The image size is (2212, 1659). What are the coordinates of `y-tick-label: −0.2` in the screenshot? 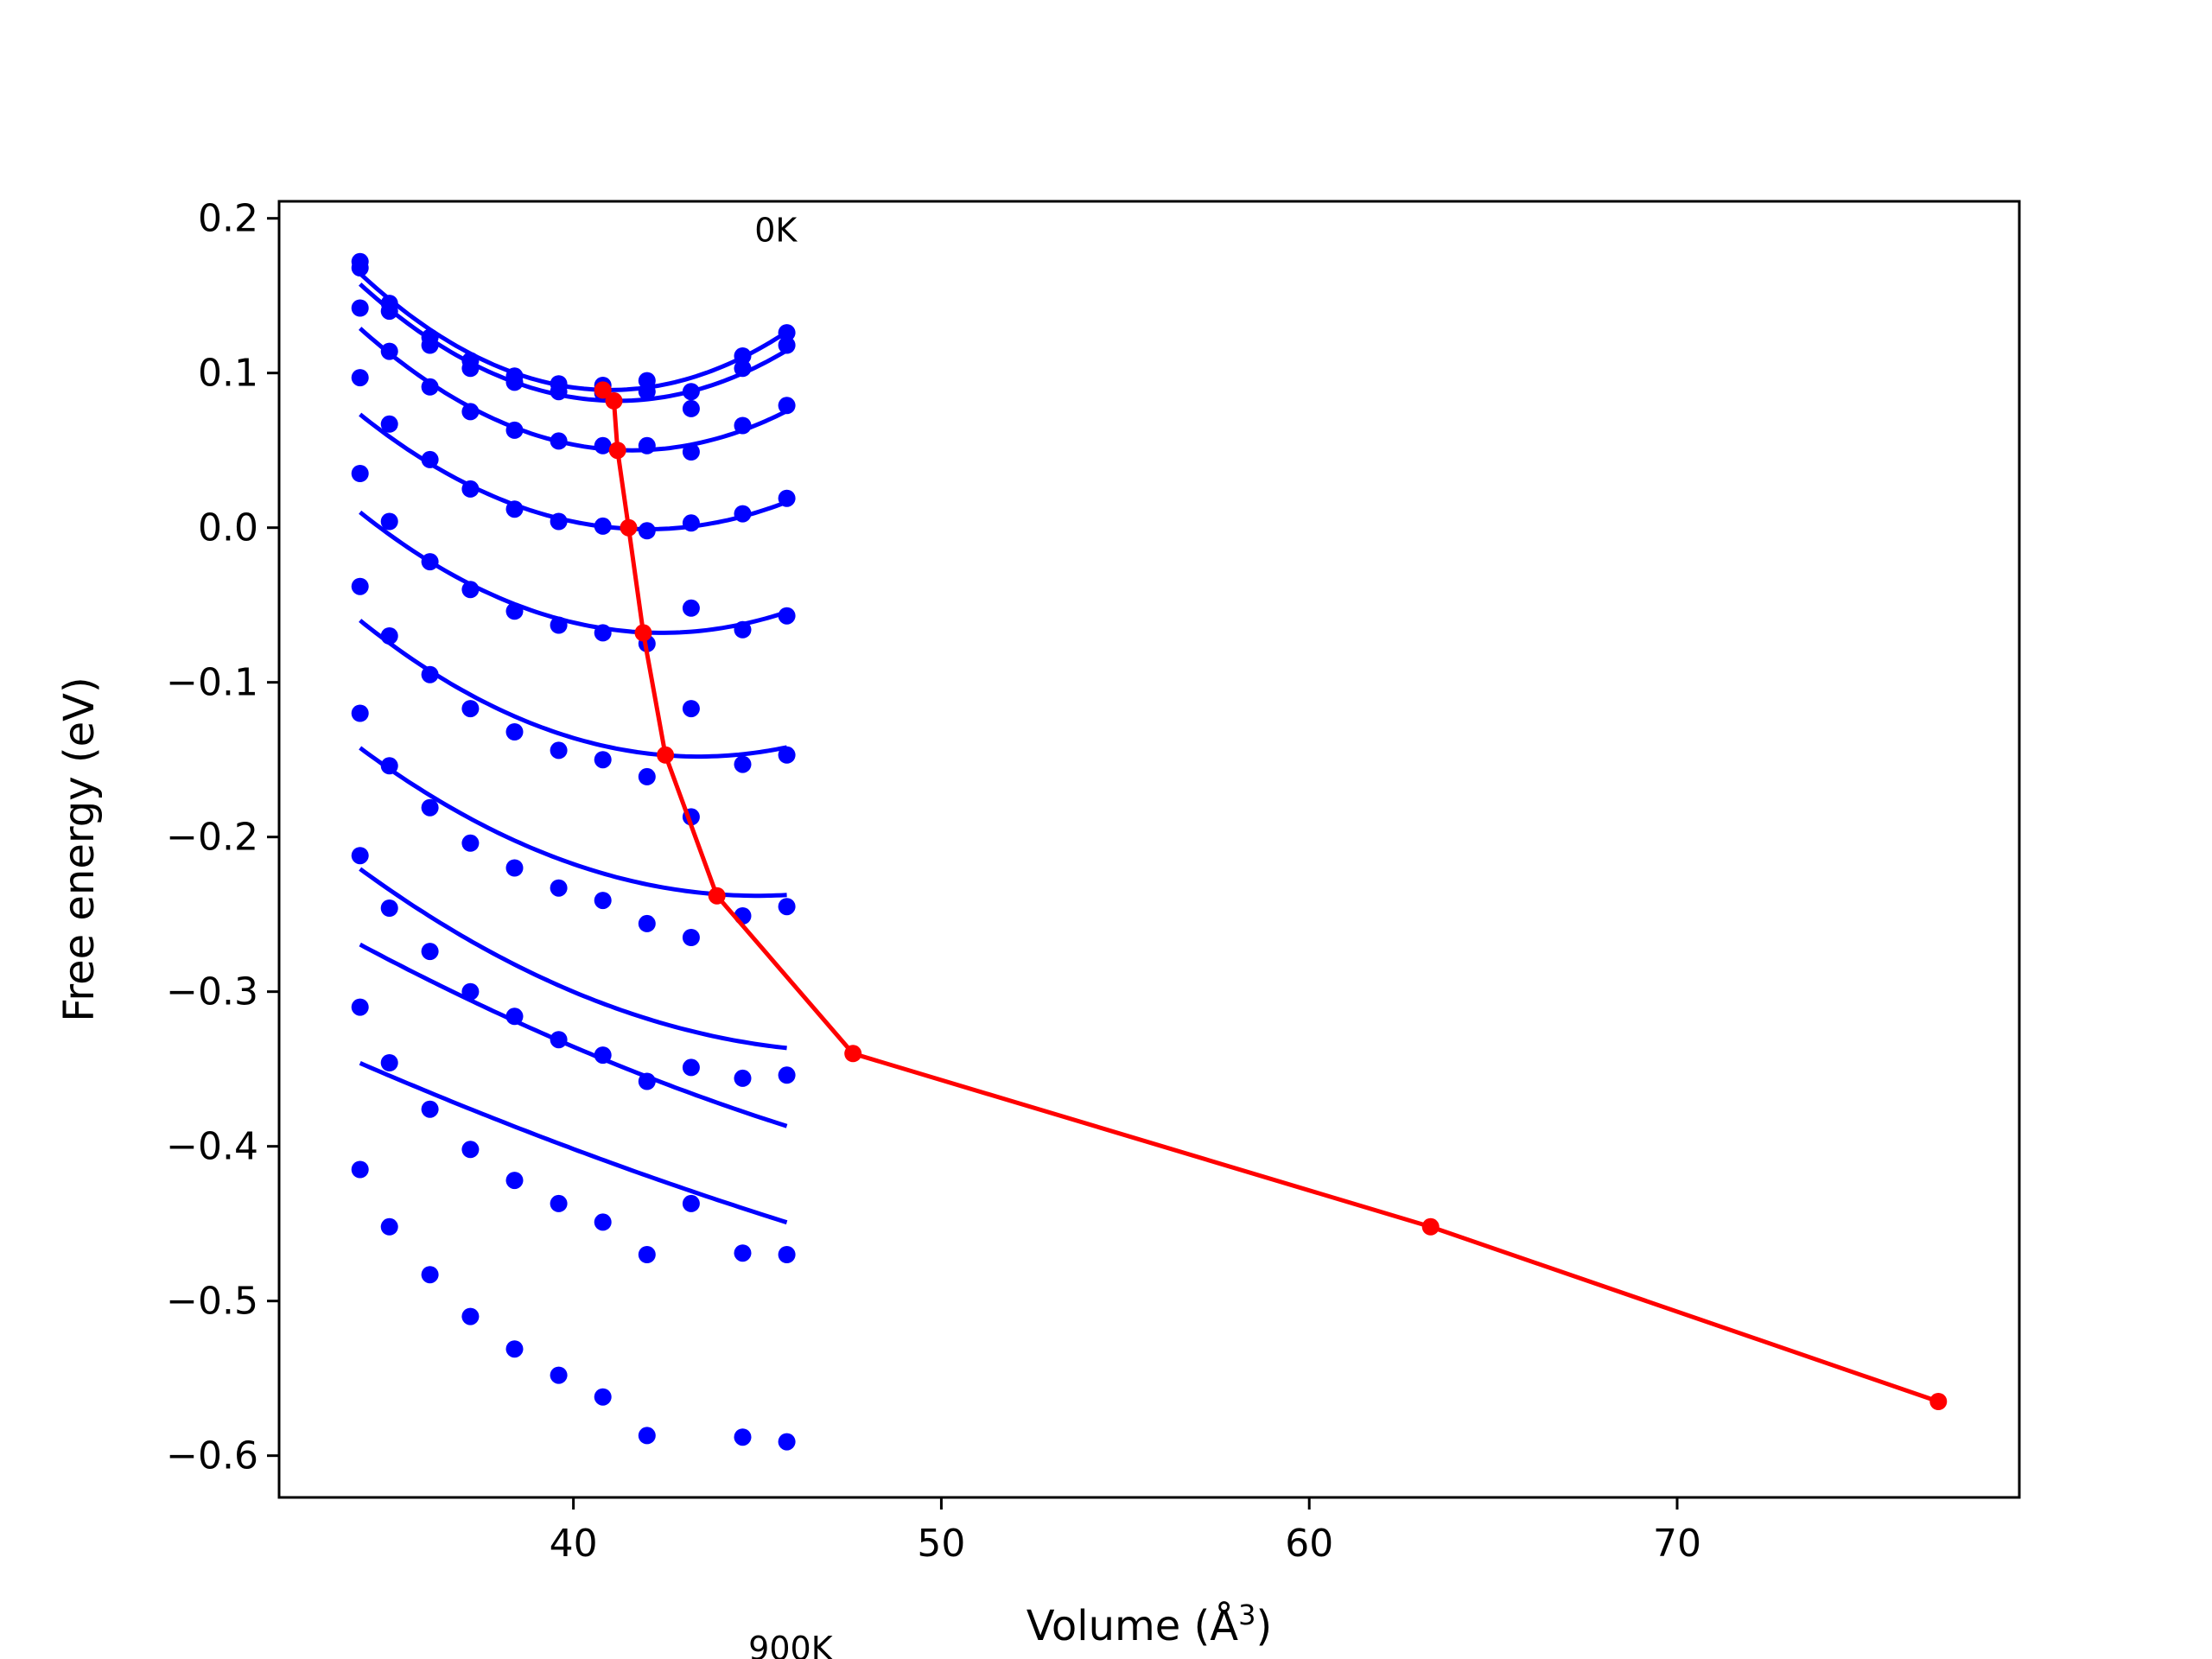 It's located at (212, 838).